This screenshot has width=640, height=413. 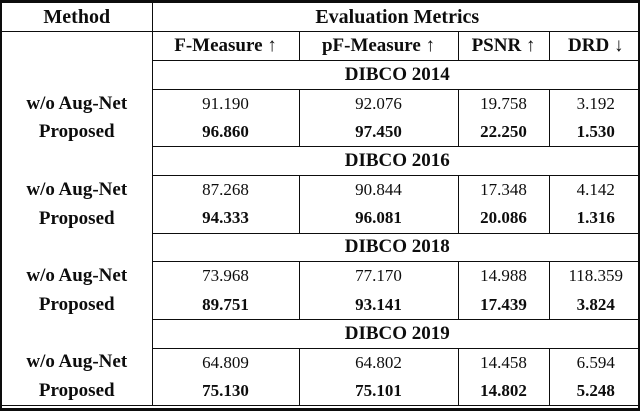 I want to click on section-title-dibco2019: DIBCO 2019, so click(x=396, y=333).